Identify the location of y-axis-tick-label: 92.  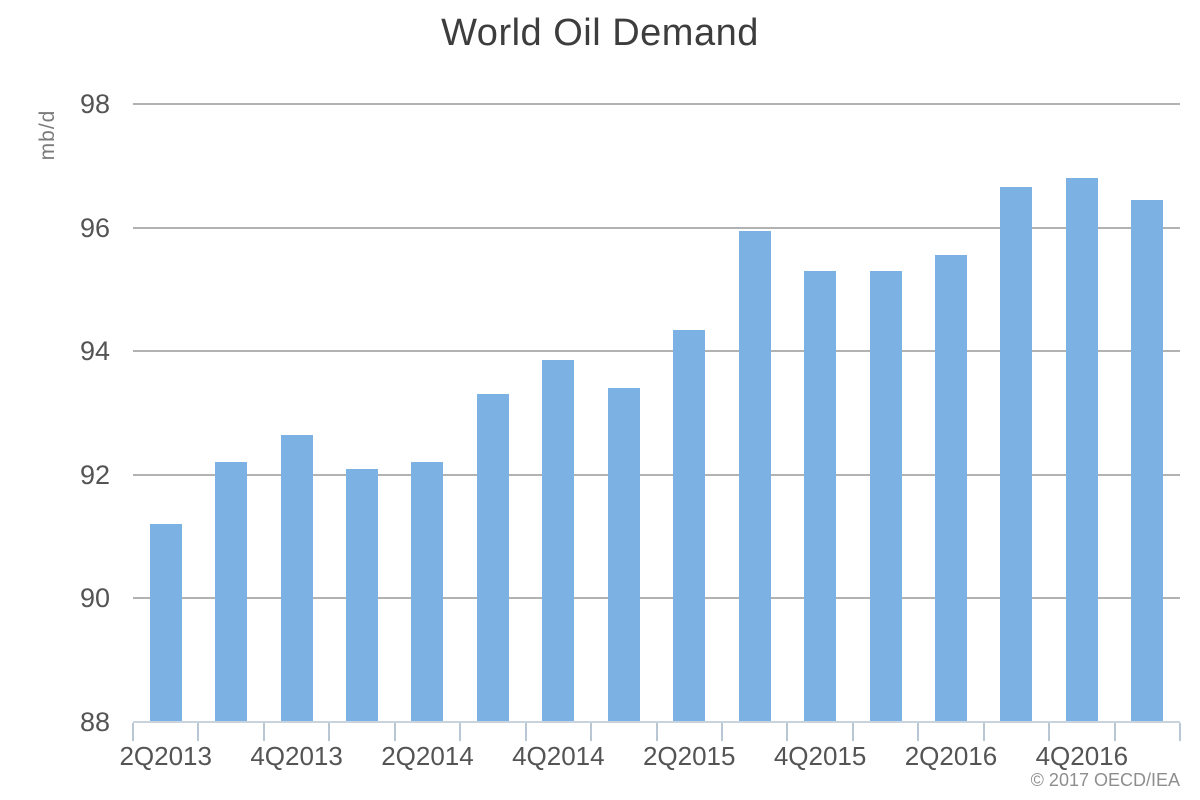
(94, 474).